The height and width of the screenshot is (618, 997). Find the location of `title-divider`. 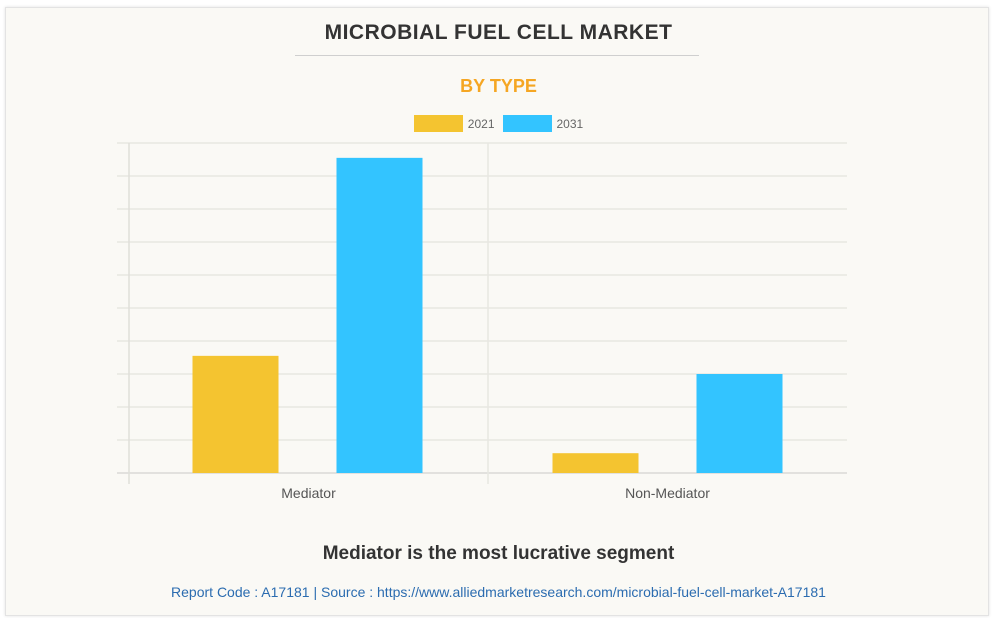

title-divider is located at coordinates (497, 55).